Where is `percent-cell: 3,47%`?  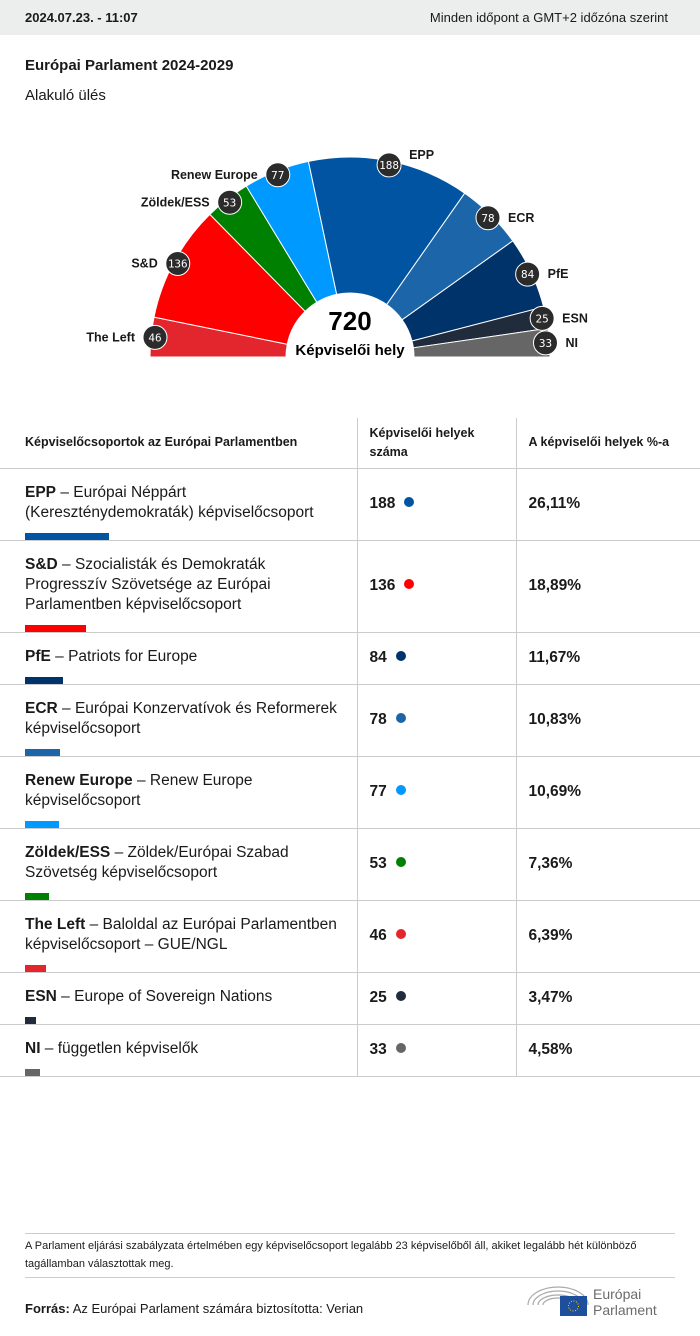 percent-cell: 3,47% is located at coordinates (608, 998).